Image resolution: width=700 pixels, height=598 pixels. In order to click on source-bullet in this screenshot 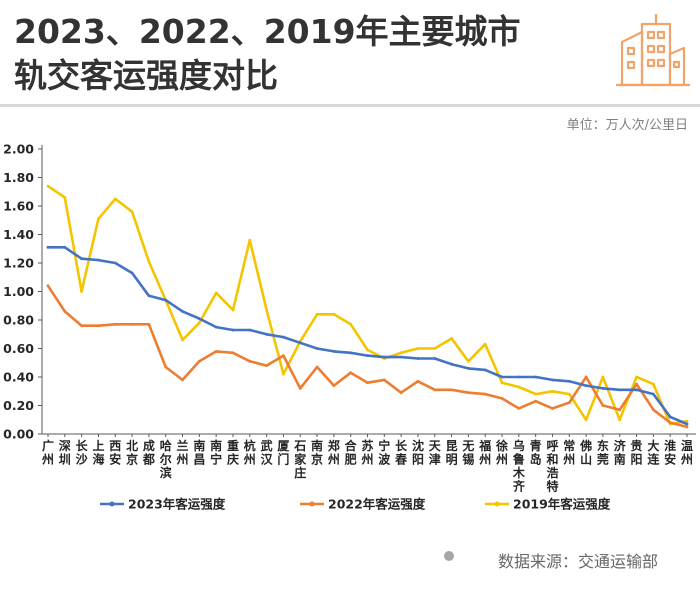, I will do `click(449, 556)`.